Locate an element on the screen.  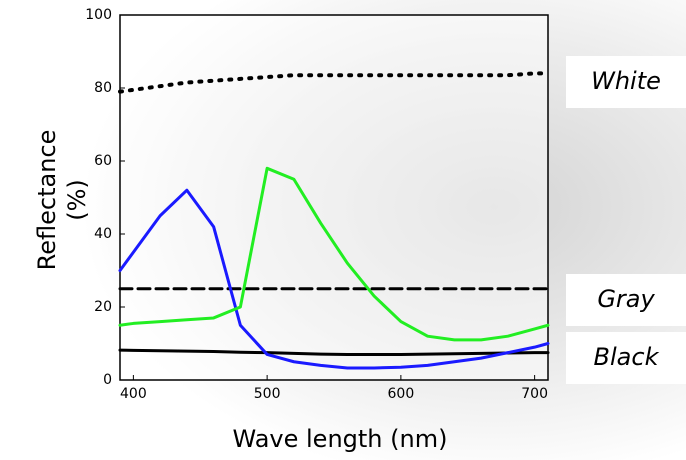
x-tick-label: 700 is located at coordinates (534, 394).